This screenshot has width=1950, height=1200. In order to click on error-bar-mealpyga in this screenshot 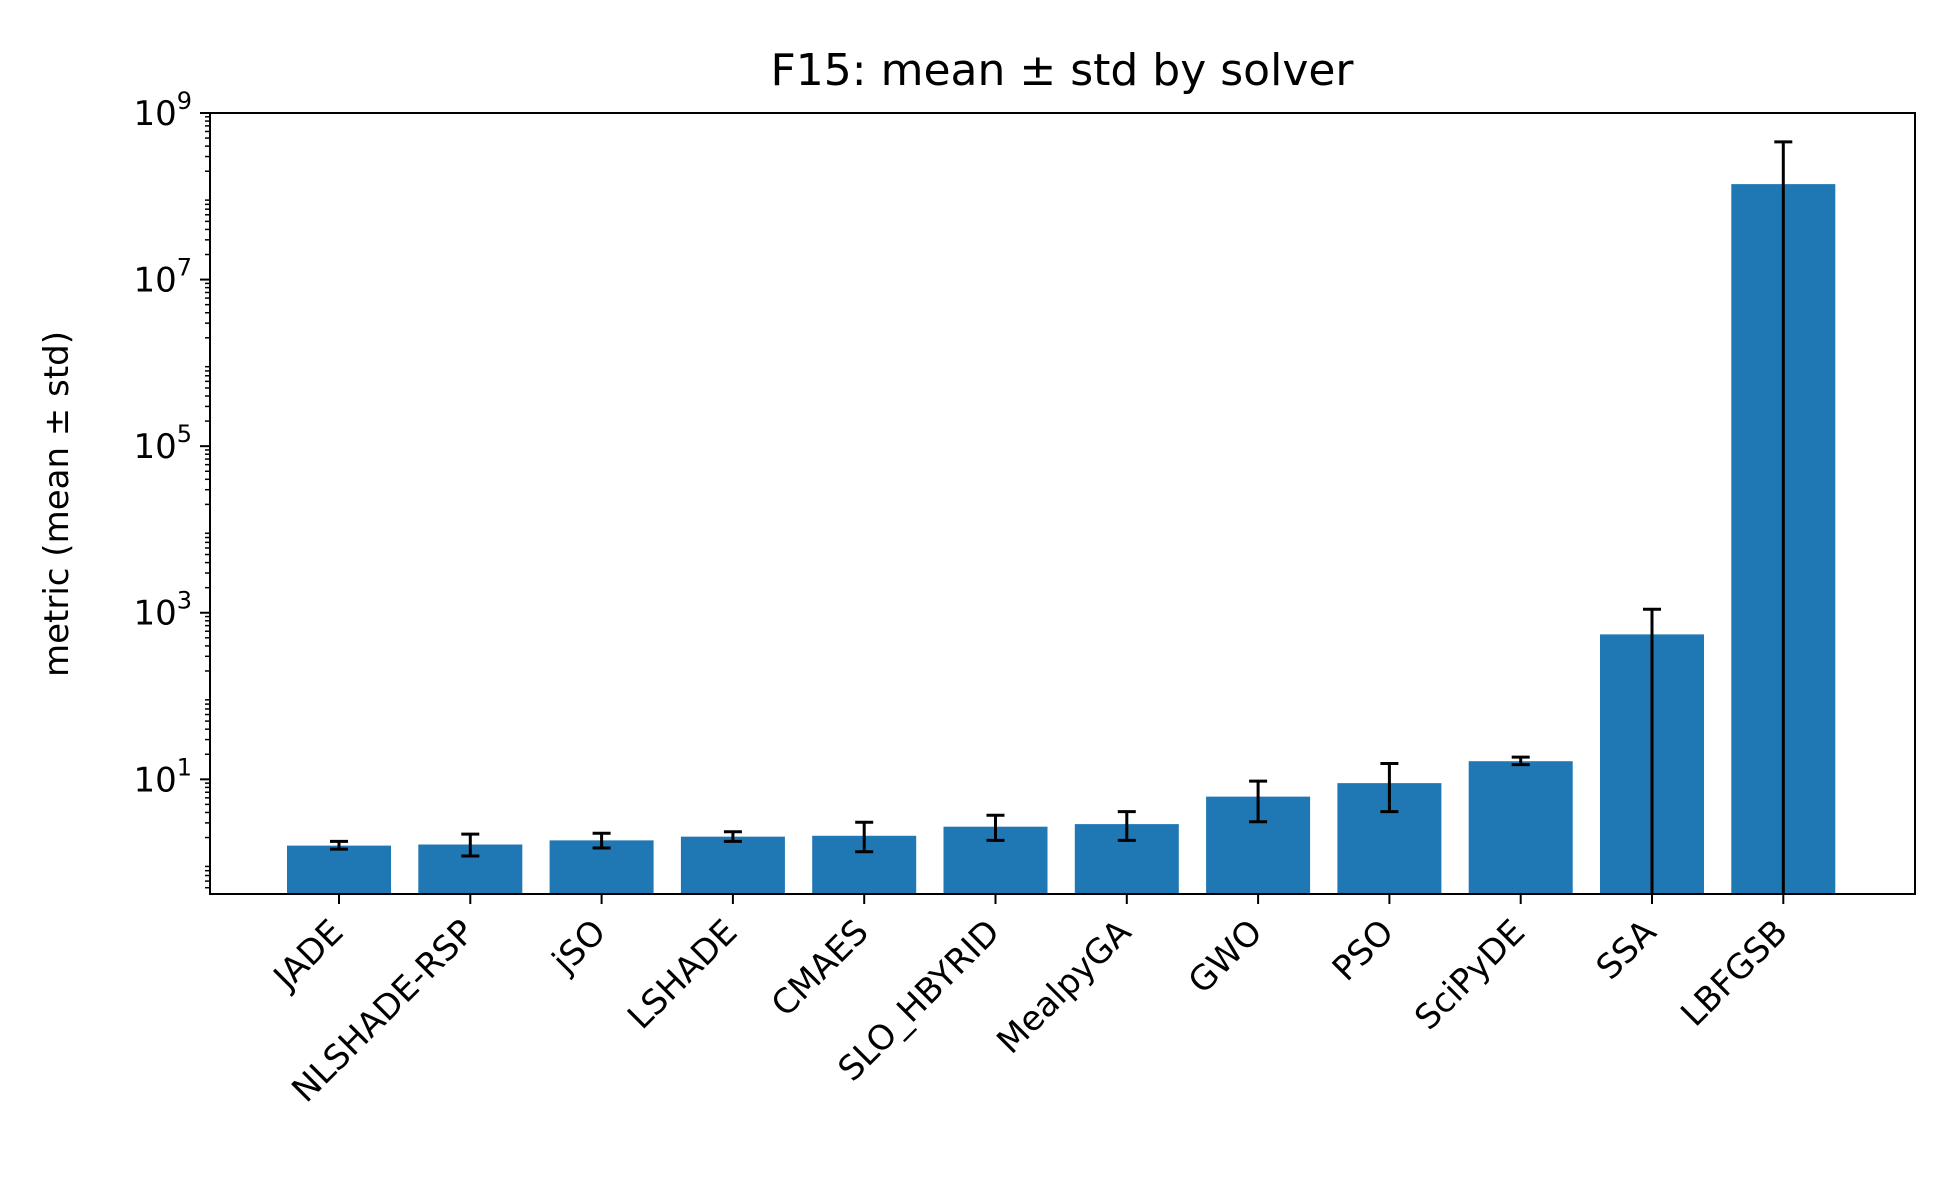, I will do `click(1126, 826)`.